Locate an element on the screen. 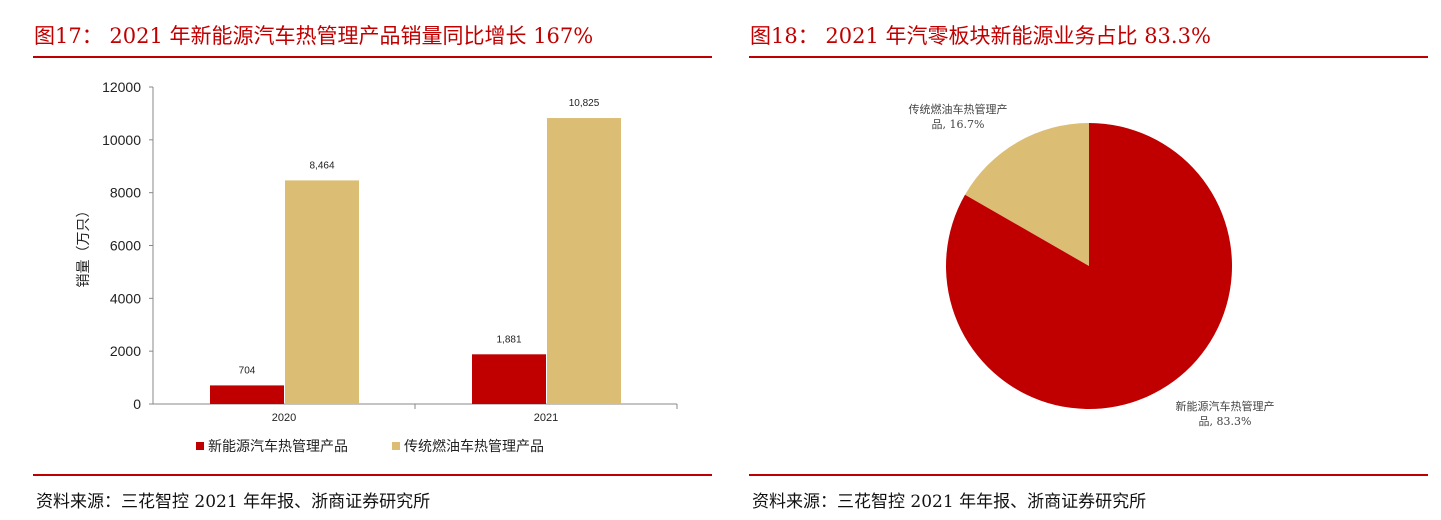 This screenshot has width=1441, height=520. data-label: 10,825 is located at coordinates (584, 103).